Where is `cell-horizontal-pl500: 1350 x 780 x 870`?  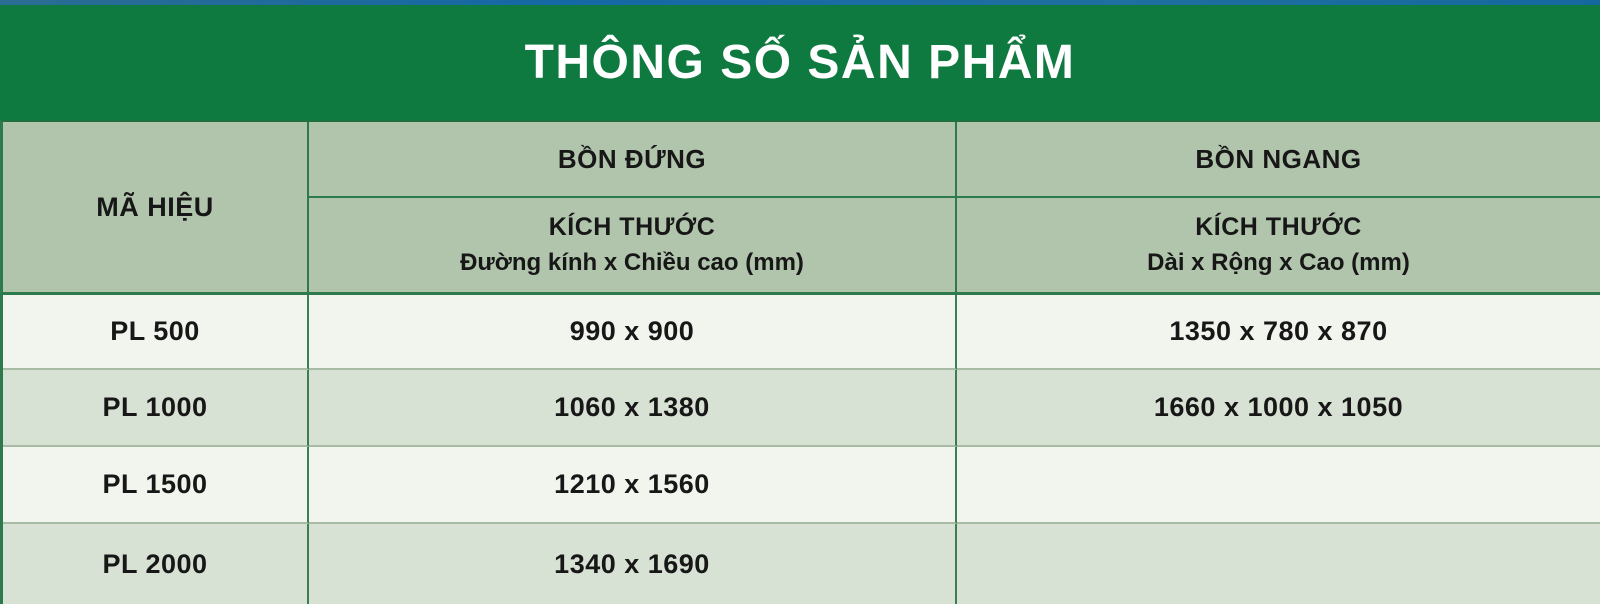 cell-horizontal-pl500: 1350 x 780 x 870 is located at coordinates (1278, 332).